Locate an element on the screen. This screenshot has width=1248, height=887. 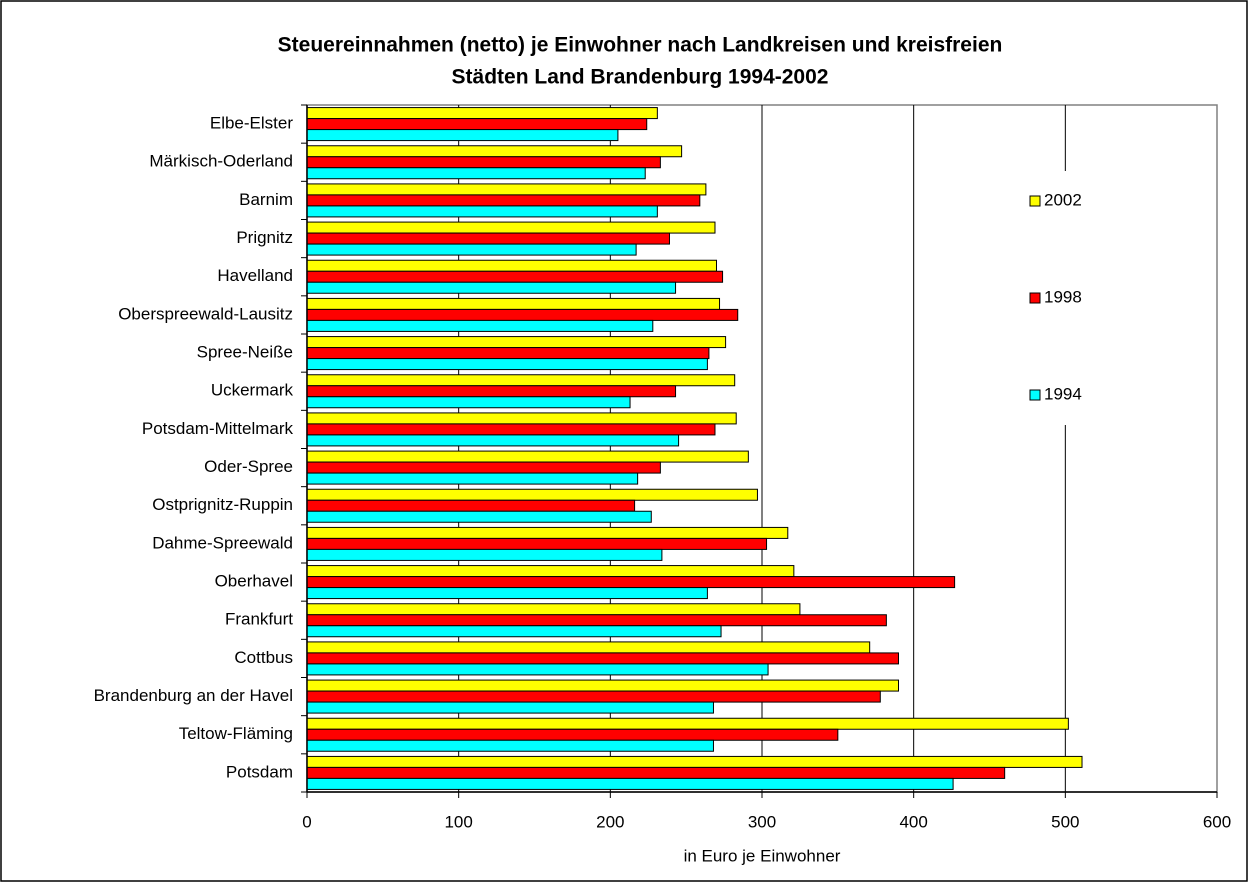
y-tick-label: Märkisch-Oderland is located at coordinates (221, 161).